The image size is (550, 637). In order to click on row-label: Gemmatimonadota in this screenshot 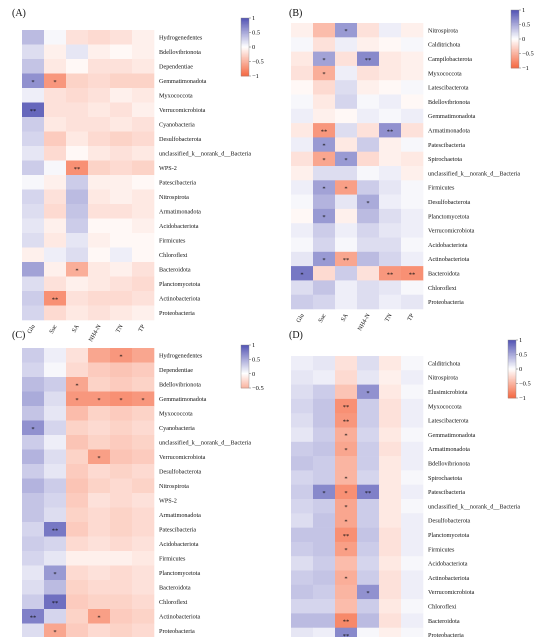, I will do `click(452, 435)`.